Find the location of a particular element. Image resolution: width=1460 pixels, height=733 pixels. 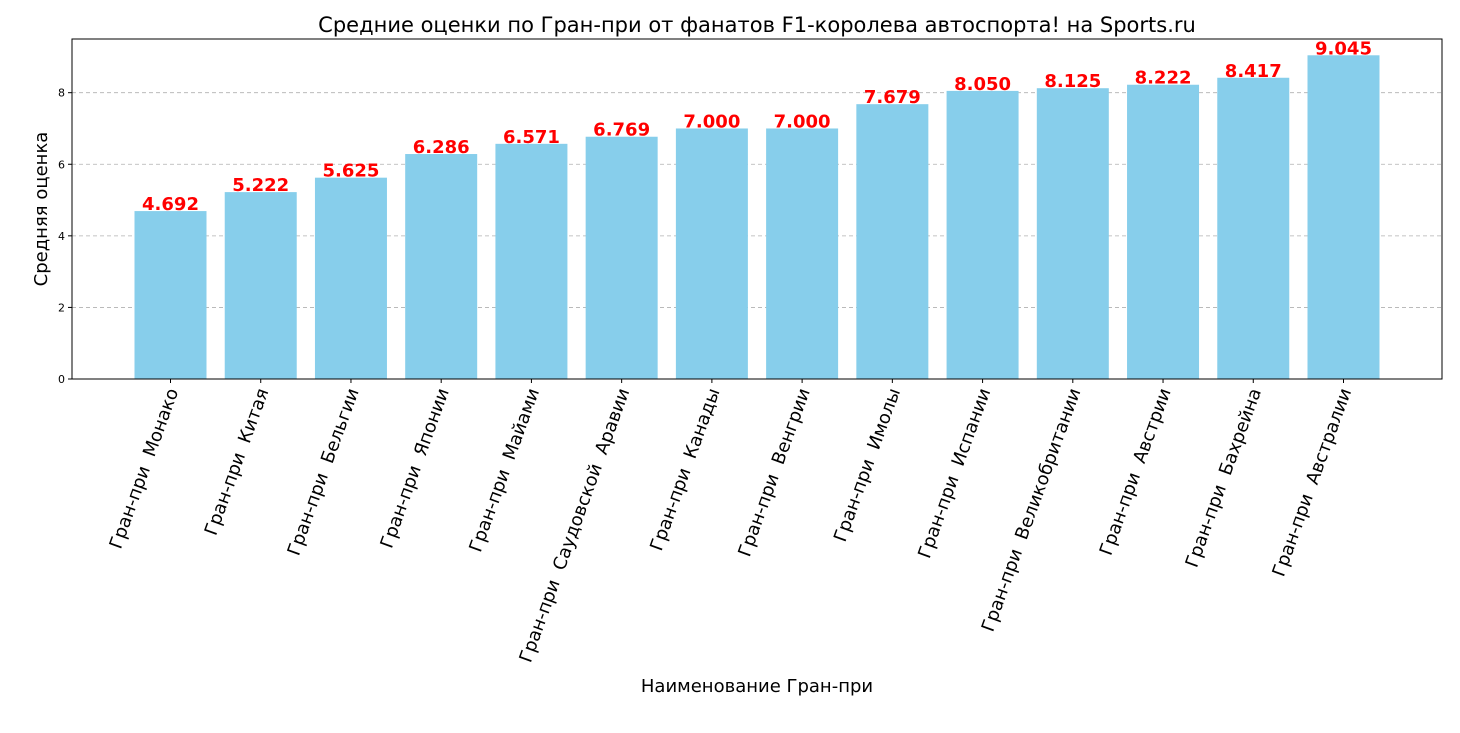

y-tick-label: 0 is located at coordinates (61, 379).